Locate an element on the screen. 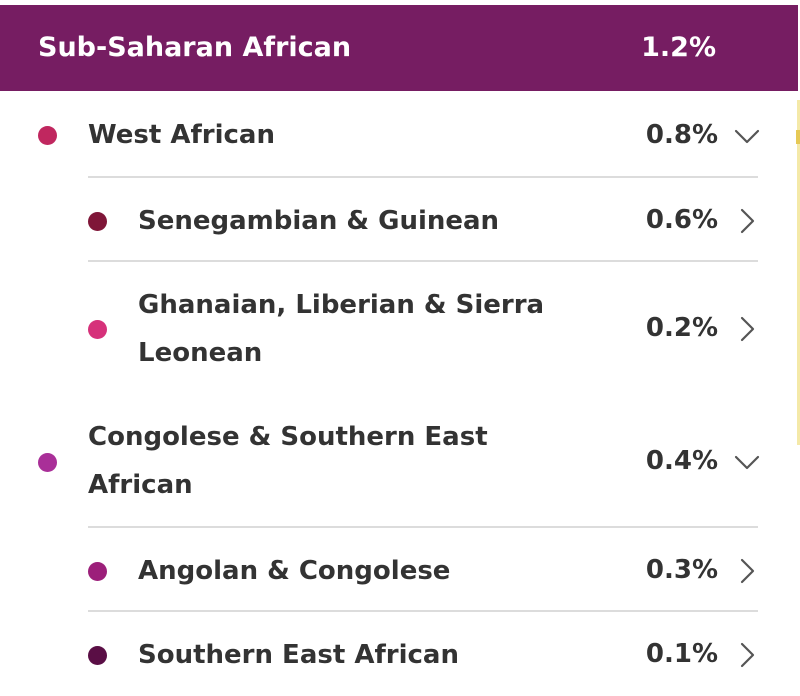 The width and height of the screenshot is (800, 696). ancestry-label-line2: Leonean is located at coordinates (200, 353).